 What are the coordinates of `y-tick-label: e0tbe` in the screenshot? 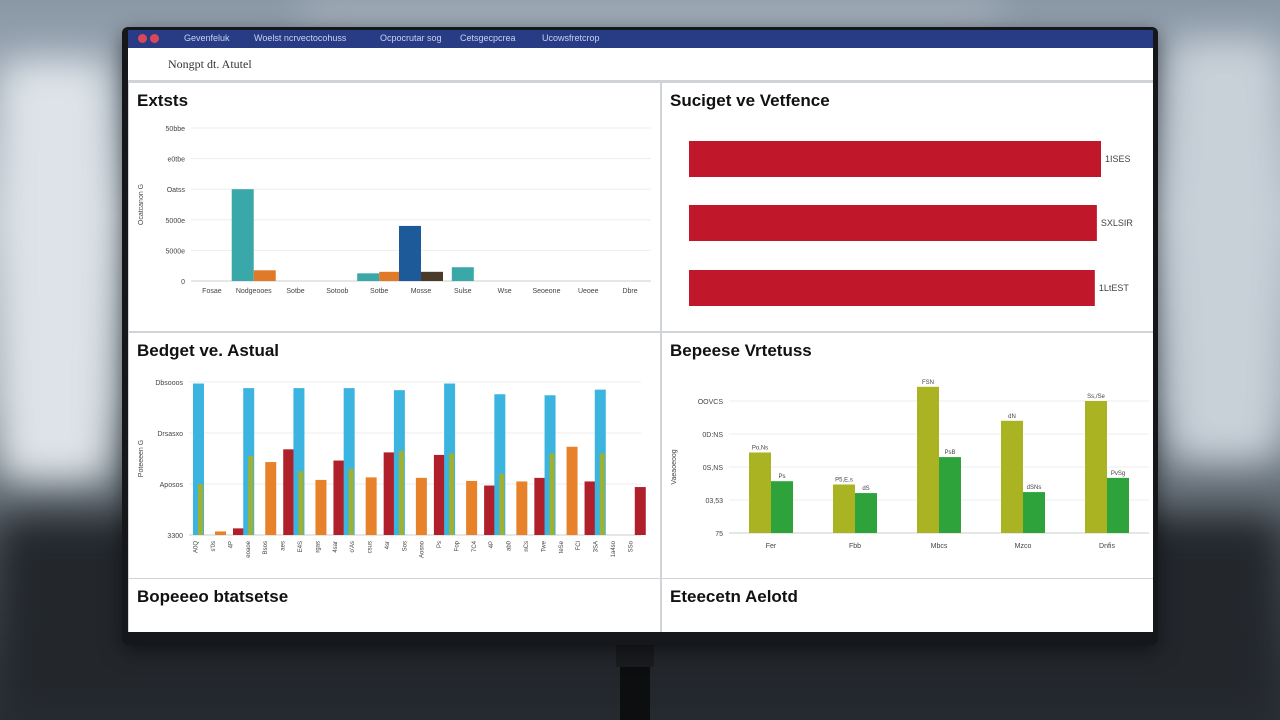 It's located at (176, 160).